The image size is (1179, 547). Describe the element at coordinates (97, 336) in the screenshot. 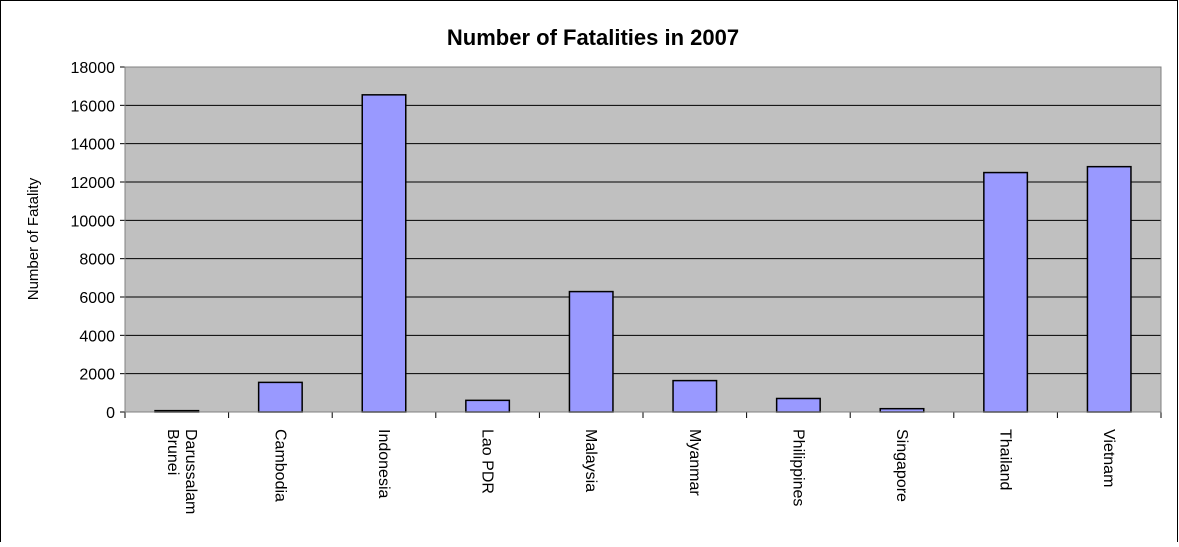

I see `y-tick-label: 4000` at that location.